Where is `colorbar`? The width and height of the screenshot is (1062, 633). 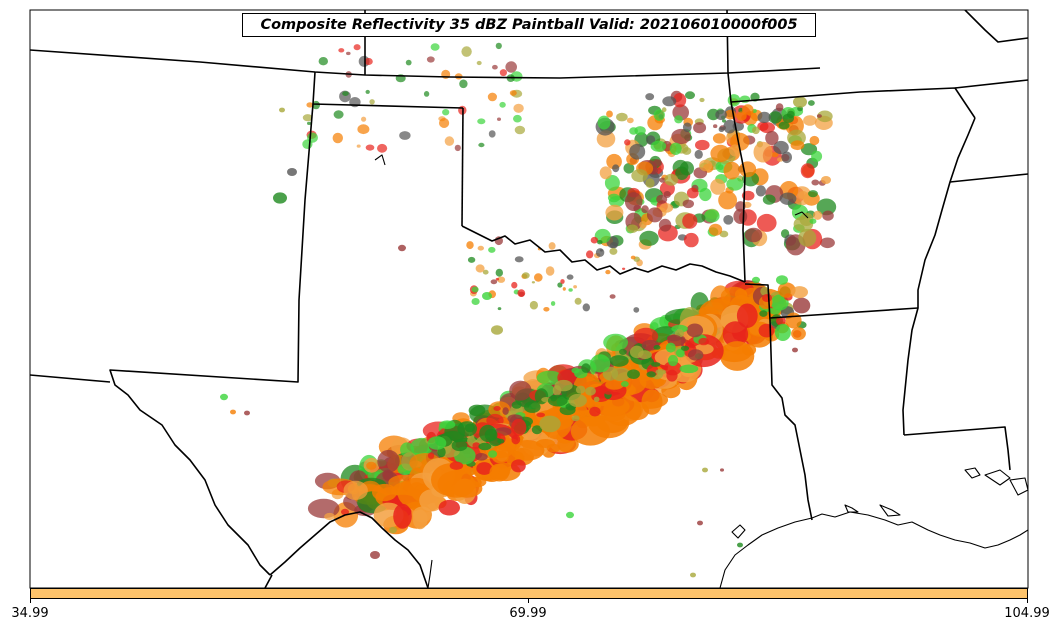
colorbar is located at coordinates (529, 593).